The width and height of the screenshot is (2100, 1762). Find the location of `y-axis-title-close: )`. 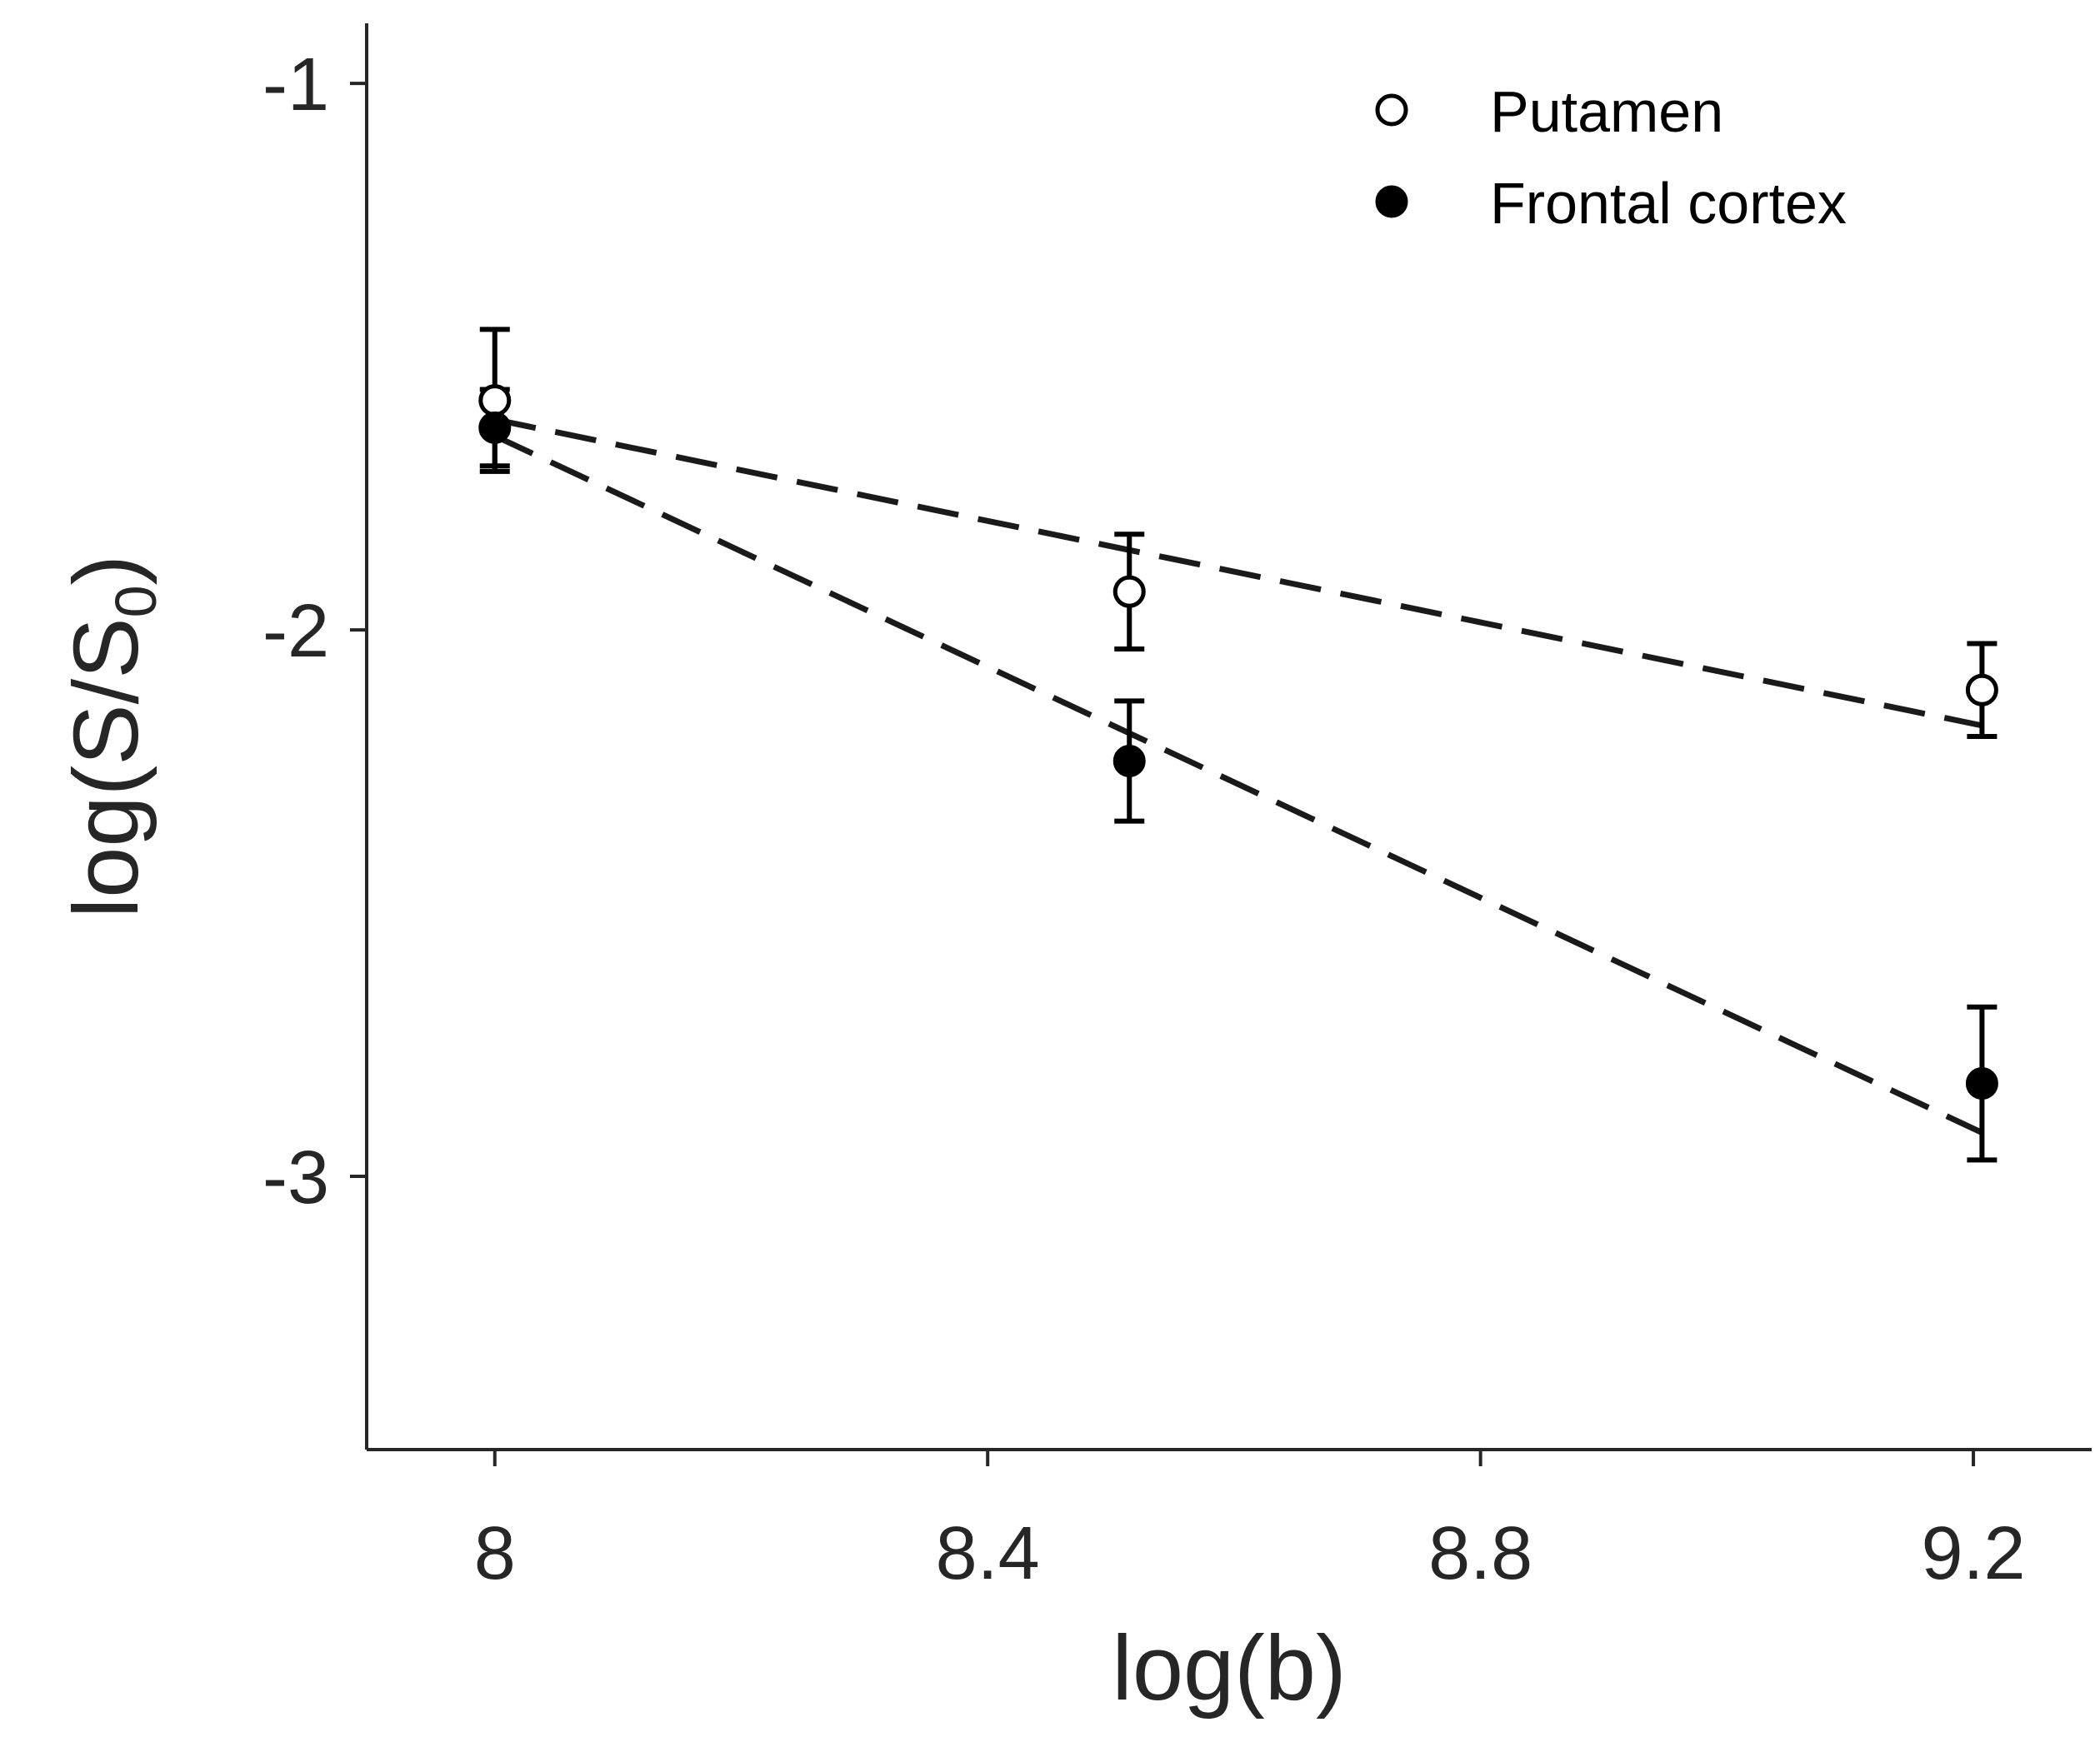

y-axis-title-close: ) is located at coordinates (106, 570).